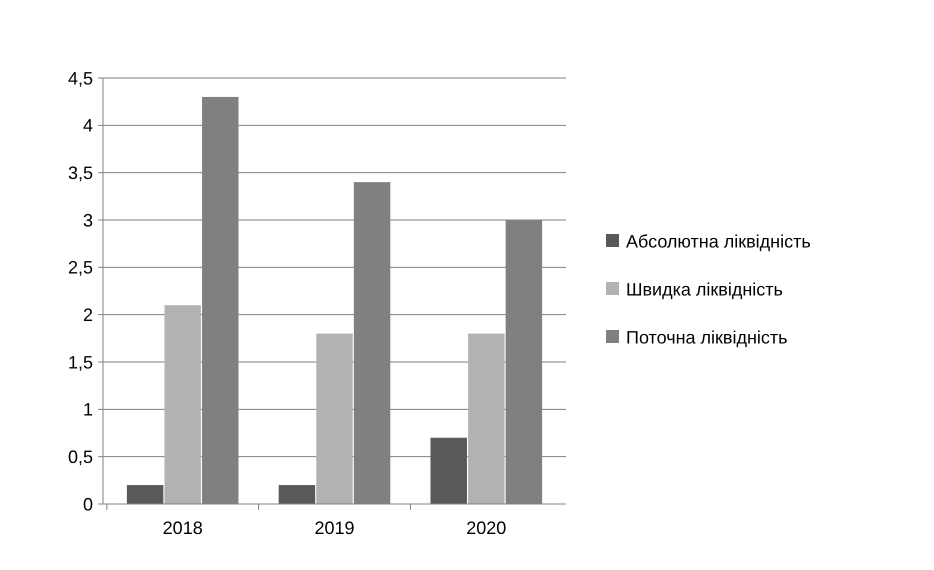  What do you see at coordinates (486, 528) in the screenshot?
I see `x-tick-label: 2020` at bounding box center [486, 528].